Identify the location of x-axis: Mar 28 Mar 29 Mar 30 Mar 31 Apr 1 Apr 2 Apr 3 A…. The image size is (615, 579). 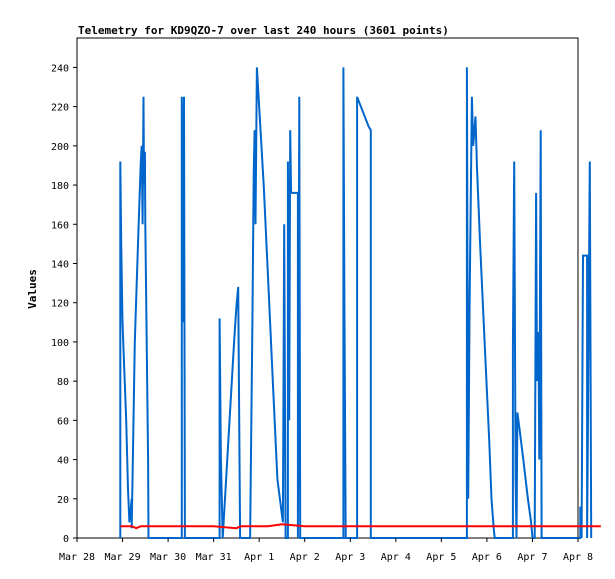
(326, 550).